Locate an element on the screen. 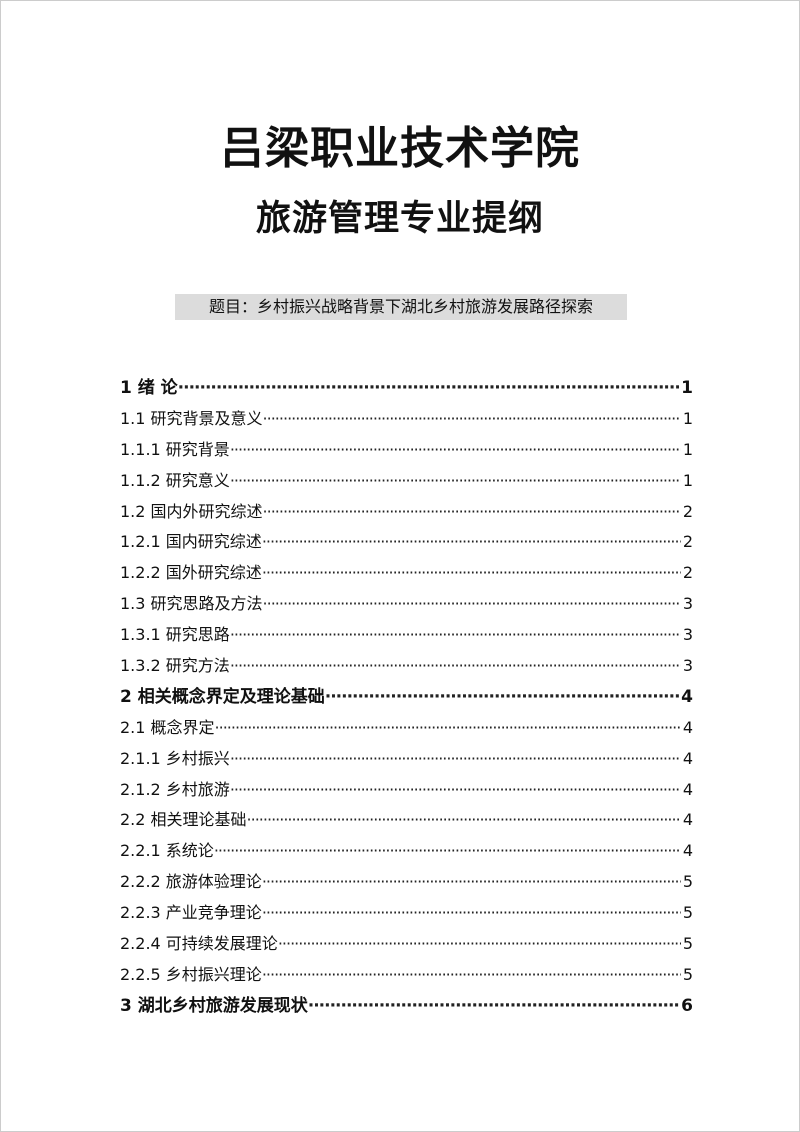 Image resolution: width=800 pixels, height=1132 pixels. toc-entry: 2.2.5 乡村振兴理论 5 is located at coordinates (406, 975).